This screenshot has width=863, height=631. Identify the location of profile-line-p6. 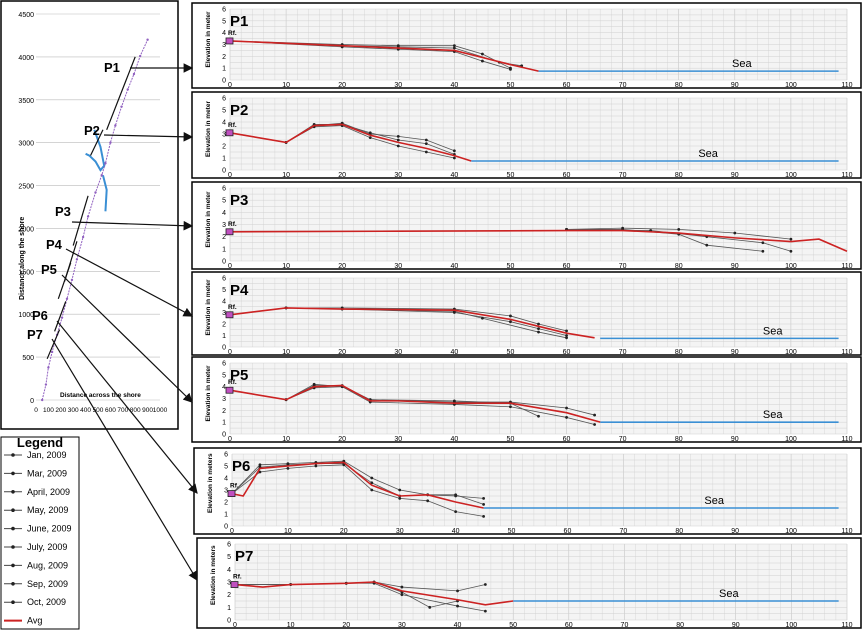
(60, 316).